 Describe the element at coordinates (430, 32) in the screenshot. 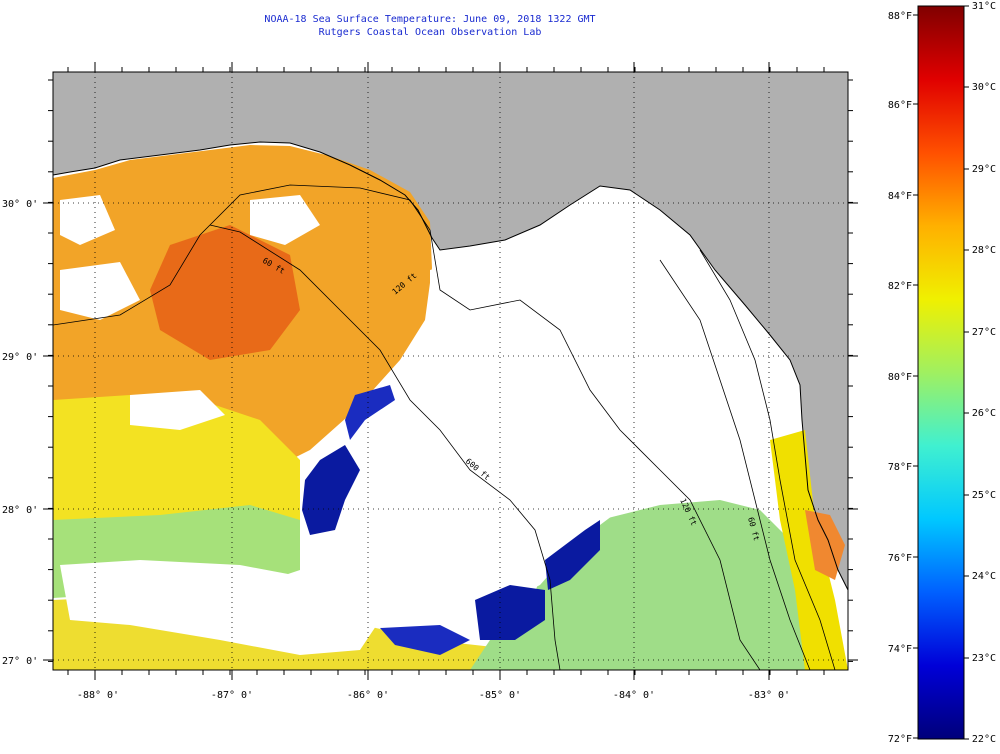

I see `map-subtitle: Rutgers Coastal Ocean Observation Lab` at that location.